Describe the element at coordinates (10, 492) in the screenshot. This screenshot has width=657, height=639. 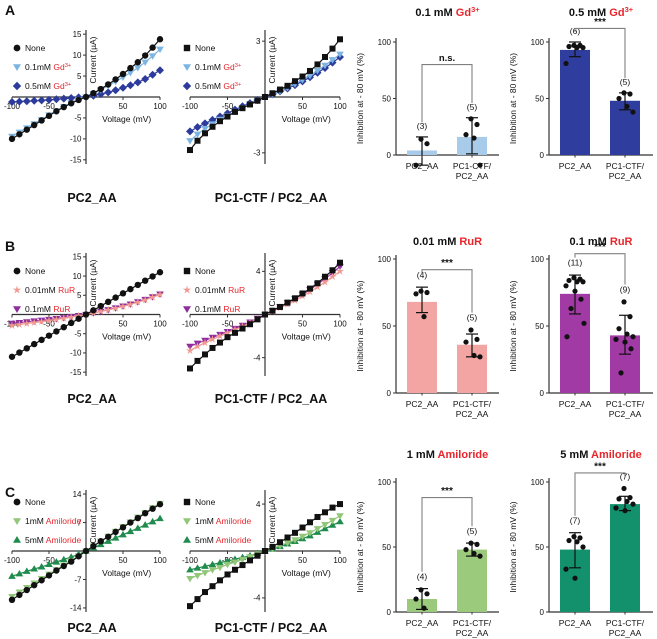
I see `panel-label-c: C` at that location.